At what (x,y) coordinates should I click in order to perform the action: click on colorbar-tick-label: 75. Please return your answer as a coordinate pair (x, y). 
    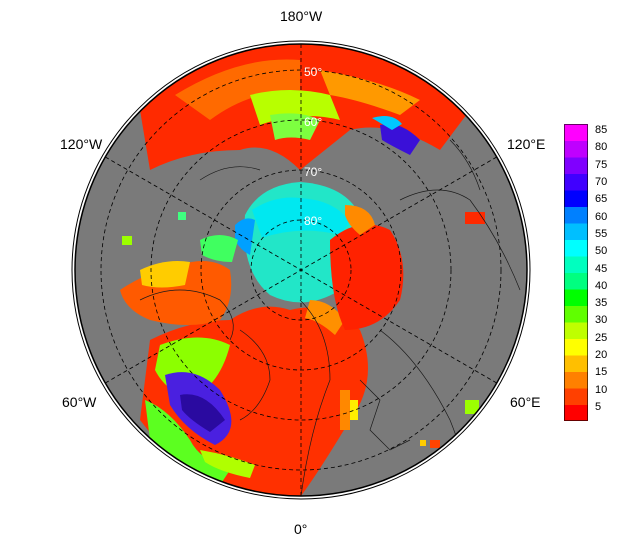
    Looking at the image, I should click on (601, 164).